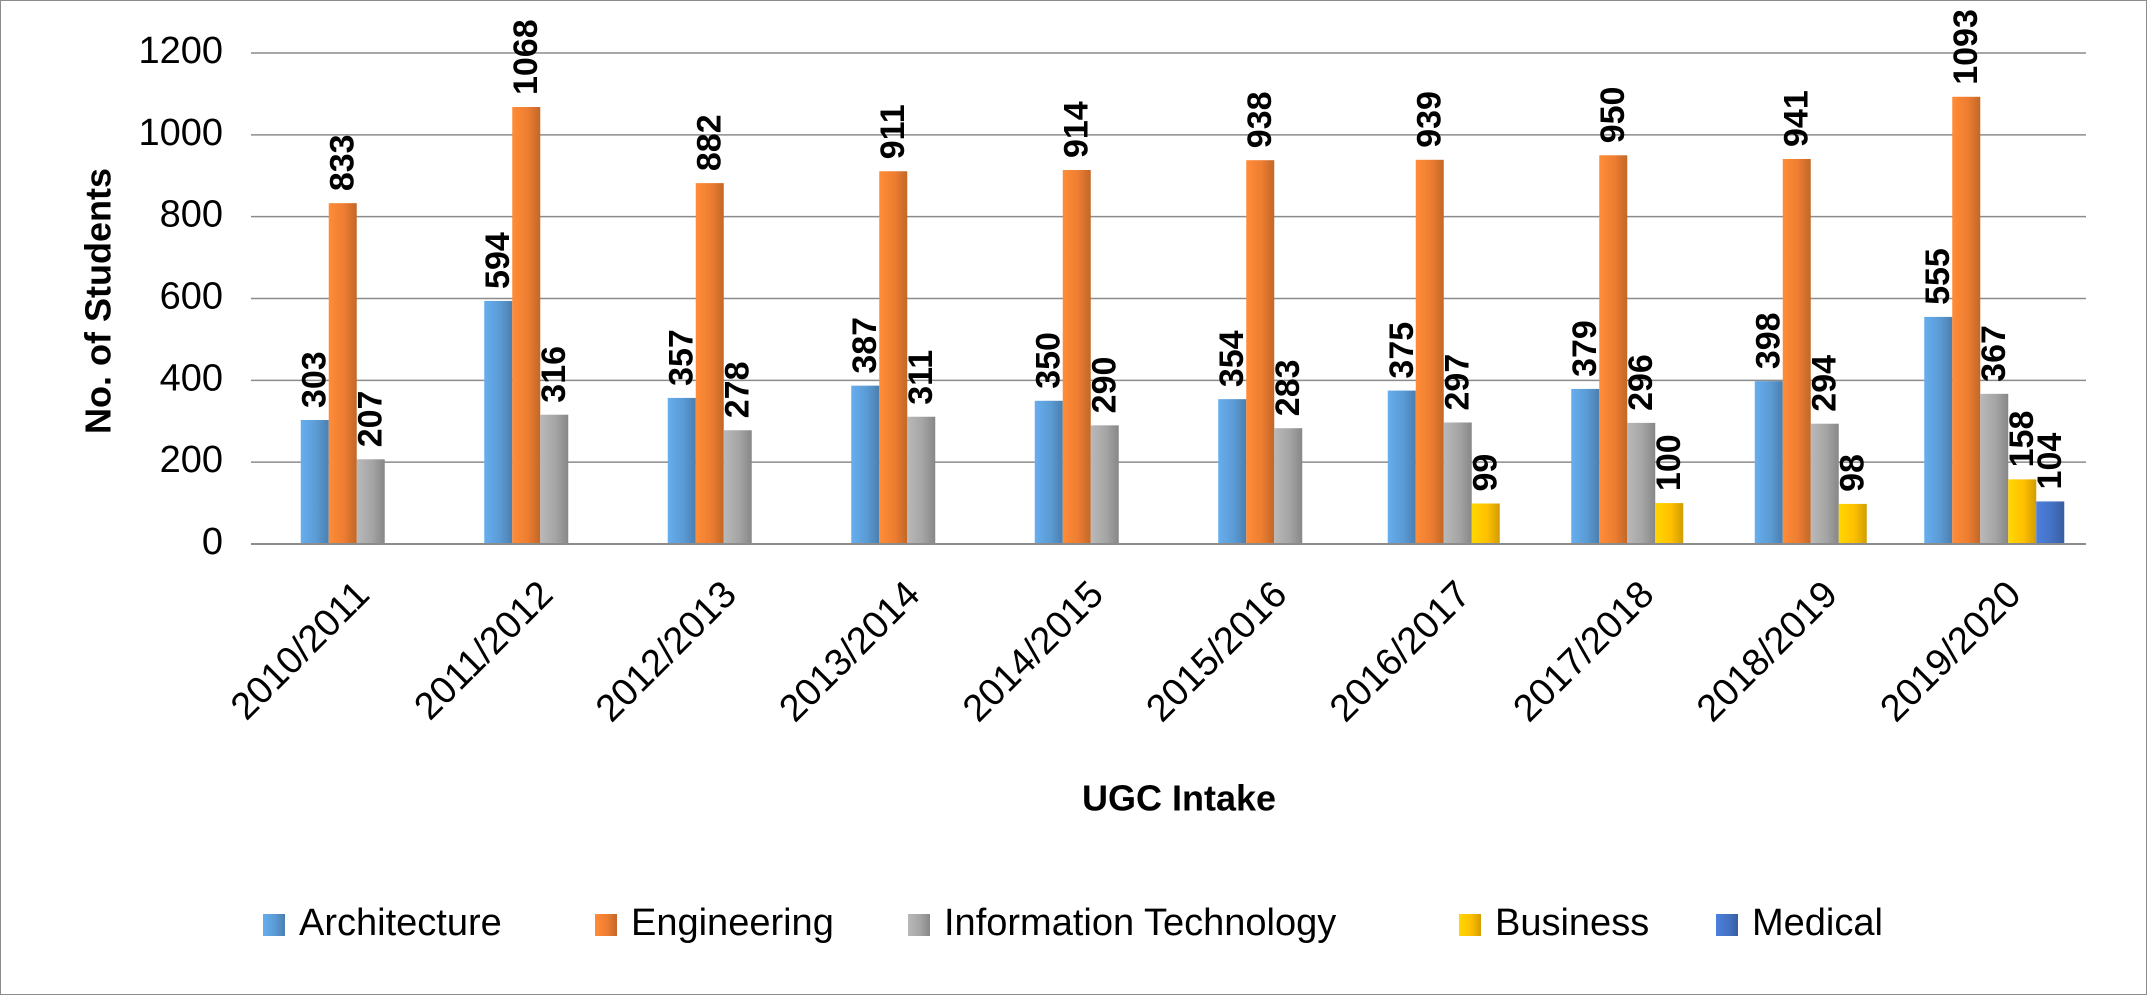  Describe the element at coordinates (1402, 350) in the screenshot. I see `data-label: 375` at that location.